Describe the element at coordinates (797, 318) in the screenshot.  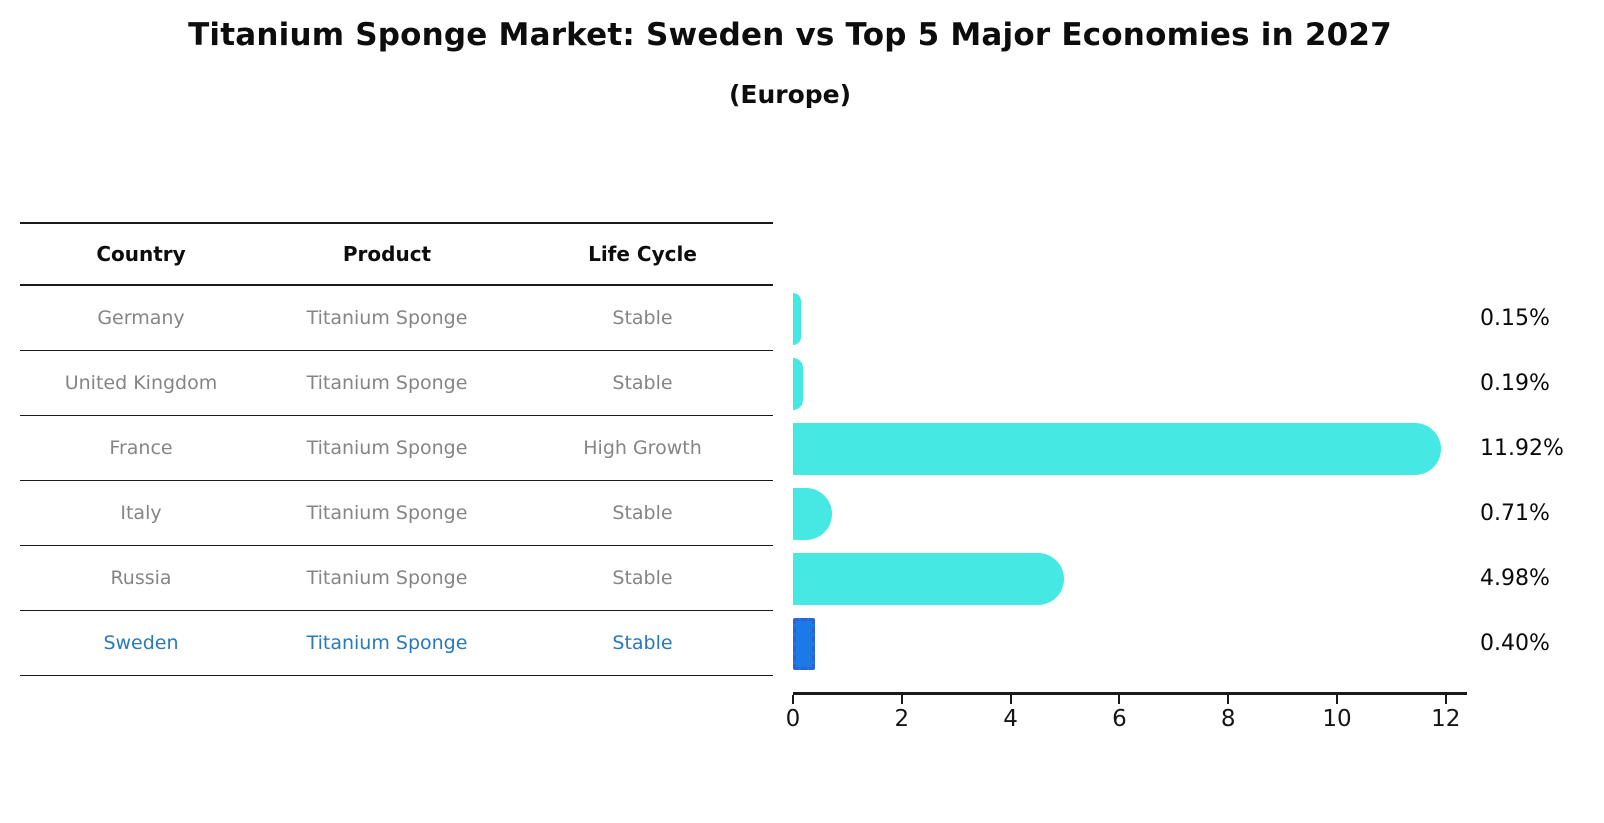
I see `bar-germany` at that location.